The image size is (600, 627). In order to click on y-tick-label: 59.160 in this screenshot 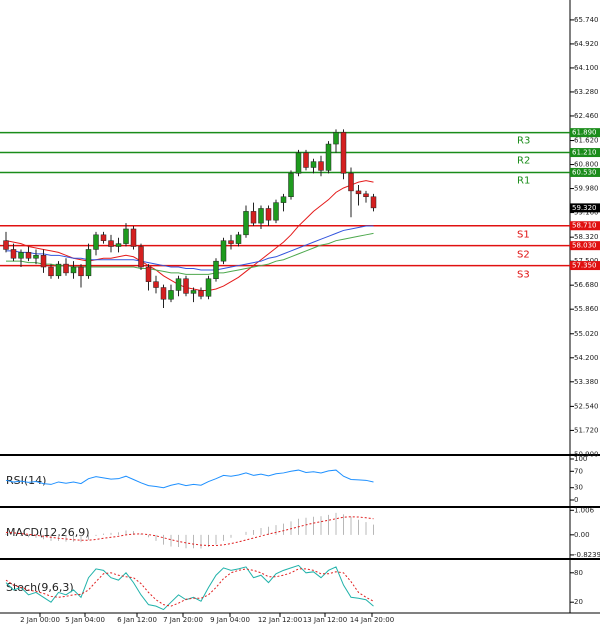, I will do `click(586, 213)`.